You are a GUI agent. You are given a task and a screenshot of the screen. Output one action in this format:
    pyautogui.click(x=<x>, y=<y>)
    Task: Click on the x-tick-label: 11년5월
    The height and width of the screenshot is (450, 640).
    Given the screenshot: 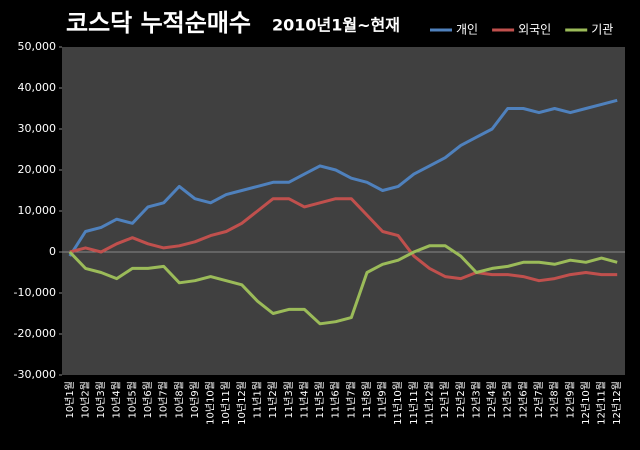 What is the action you would take?
    pyautogui.click(x=320, y=400)
    